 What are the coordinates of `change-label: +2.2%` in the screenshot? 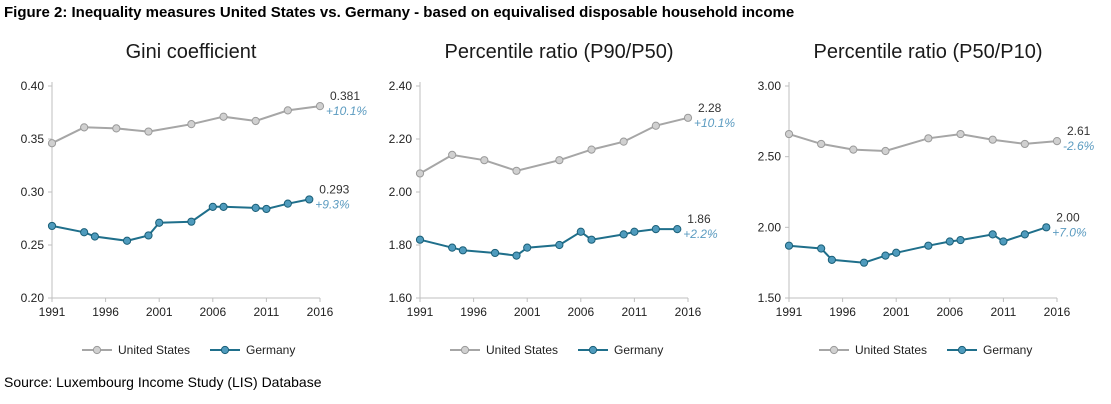 It's located at (700, 234).